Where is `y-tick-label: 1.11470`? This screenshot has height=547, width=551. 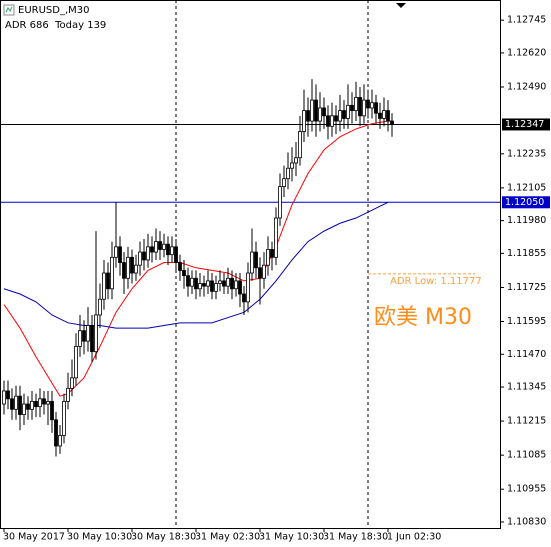
y-tick-label: 1.11470 is located at coordinates (526, 354).